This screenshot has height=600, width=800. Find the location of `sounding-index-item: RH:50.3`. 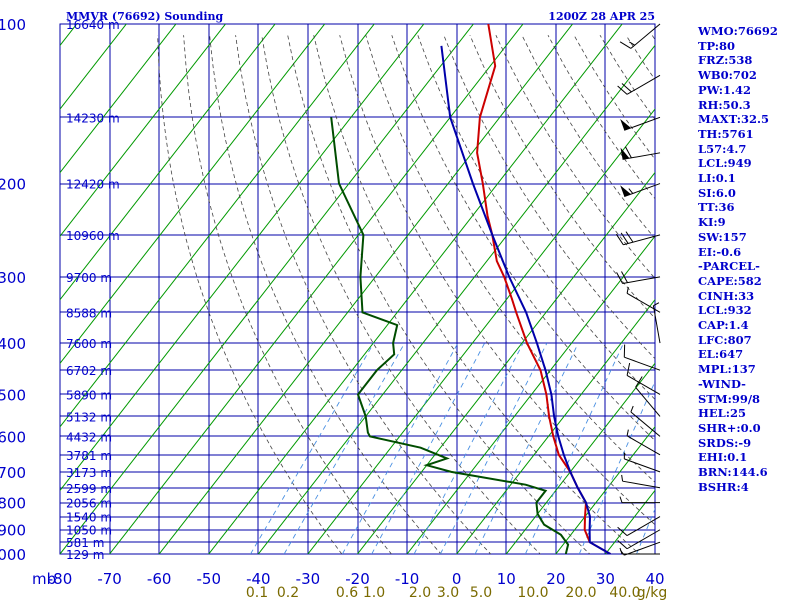

sounding-index-item: RH:50.3 is located at coordinates (724, 104).